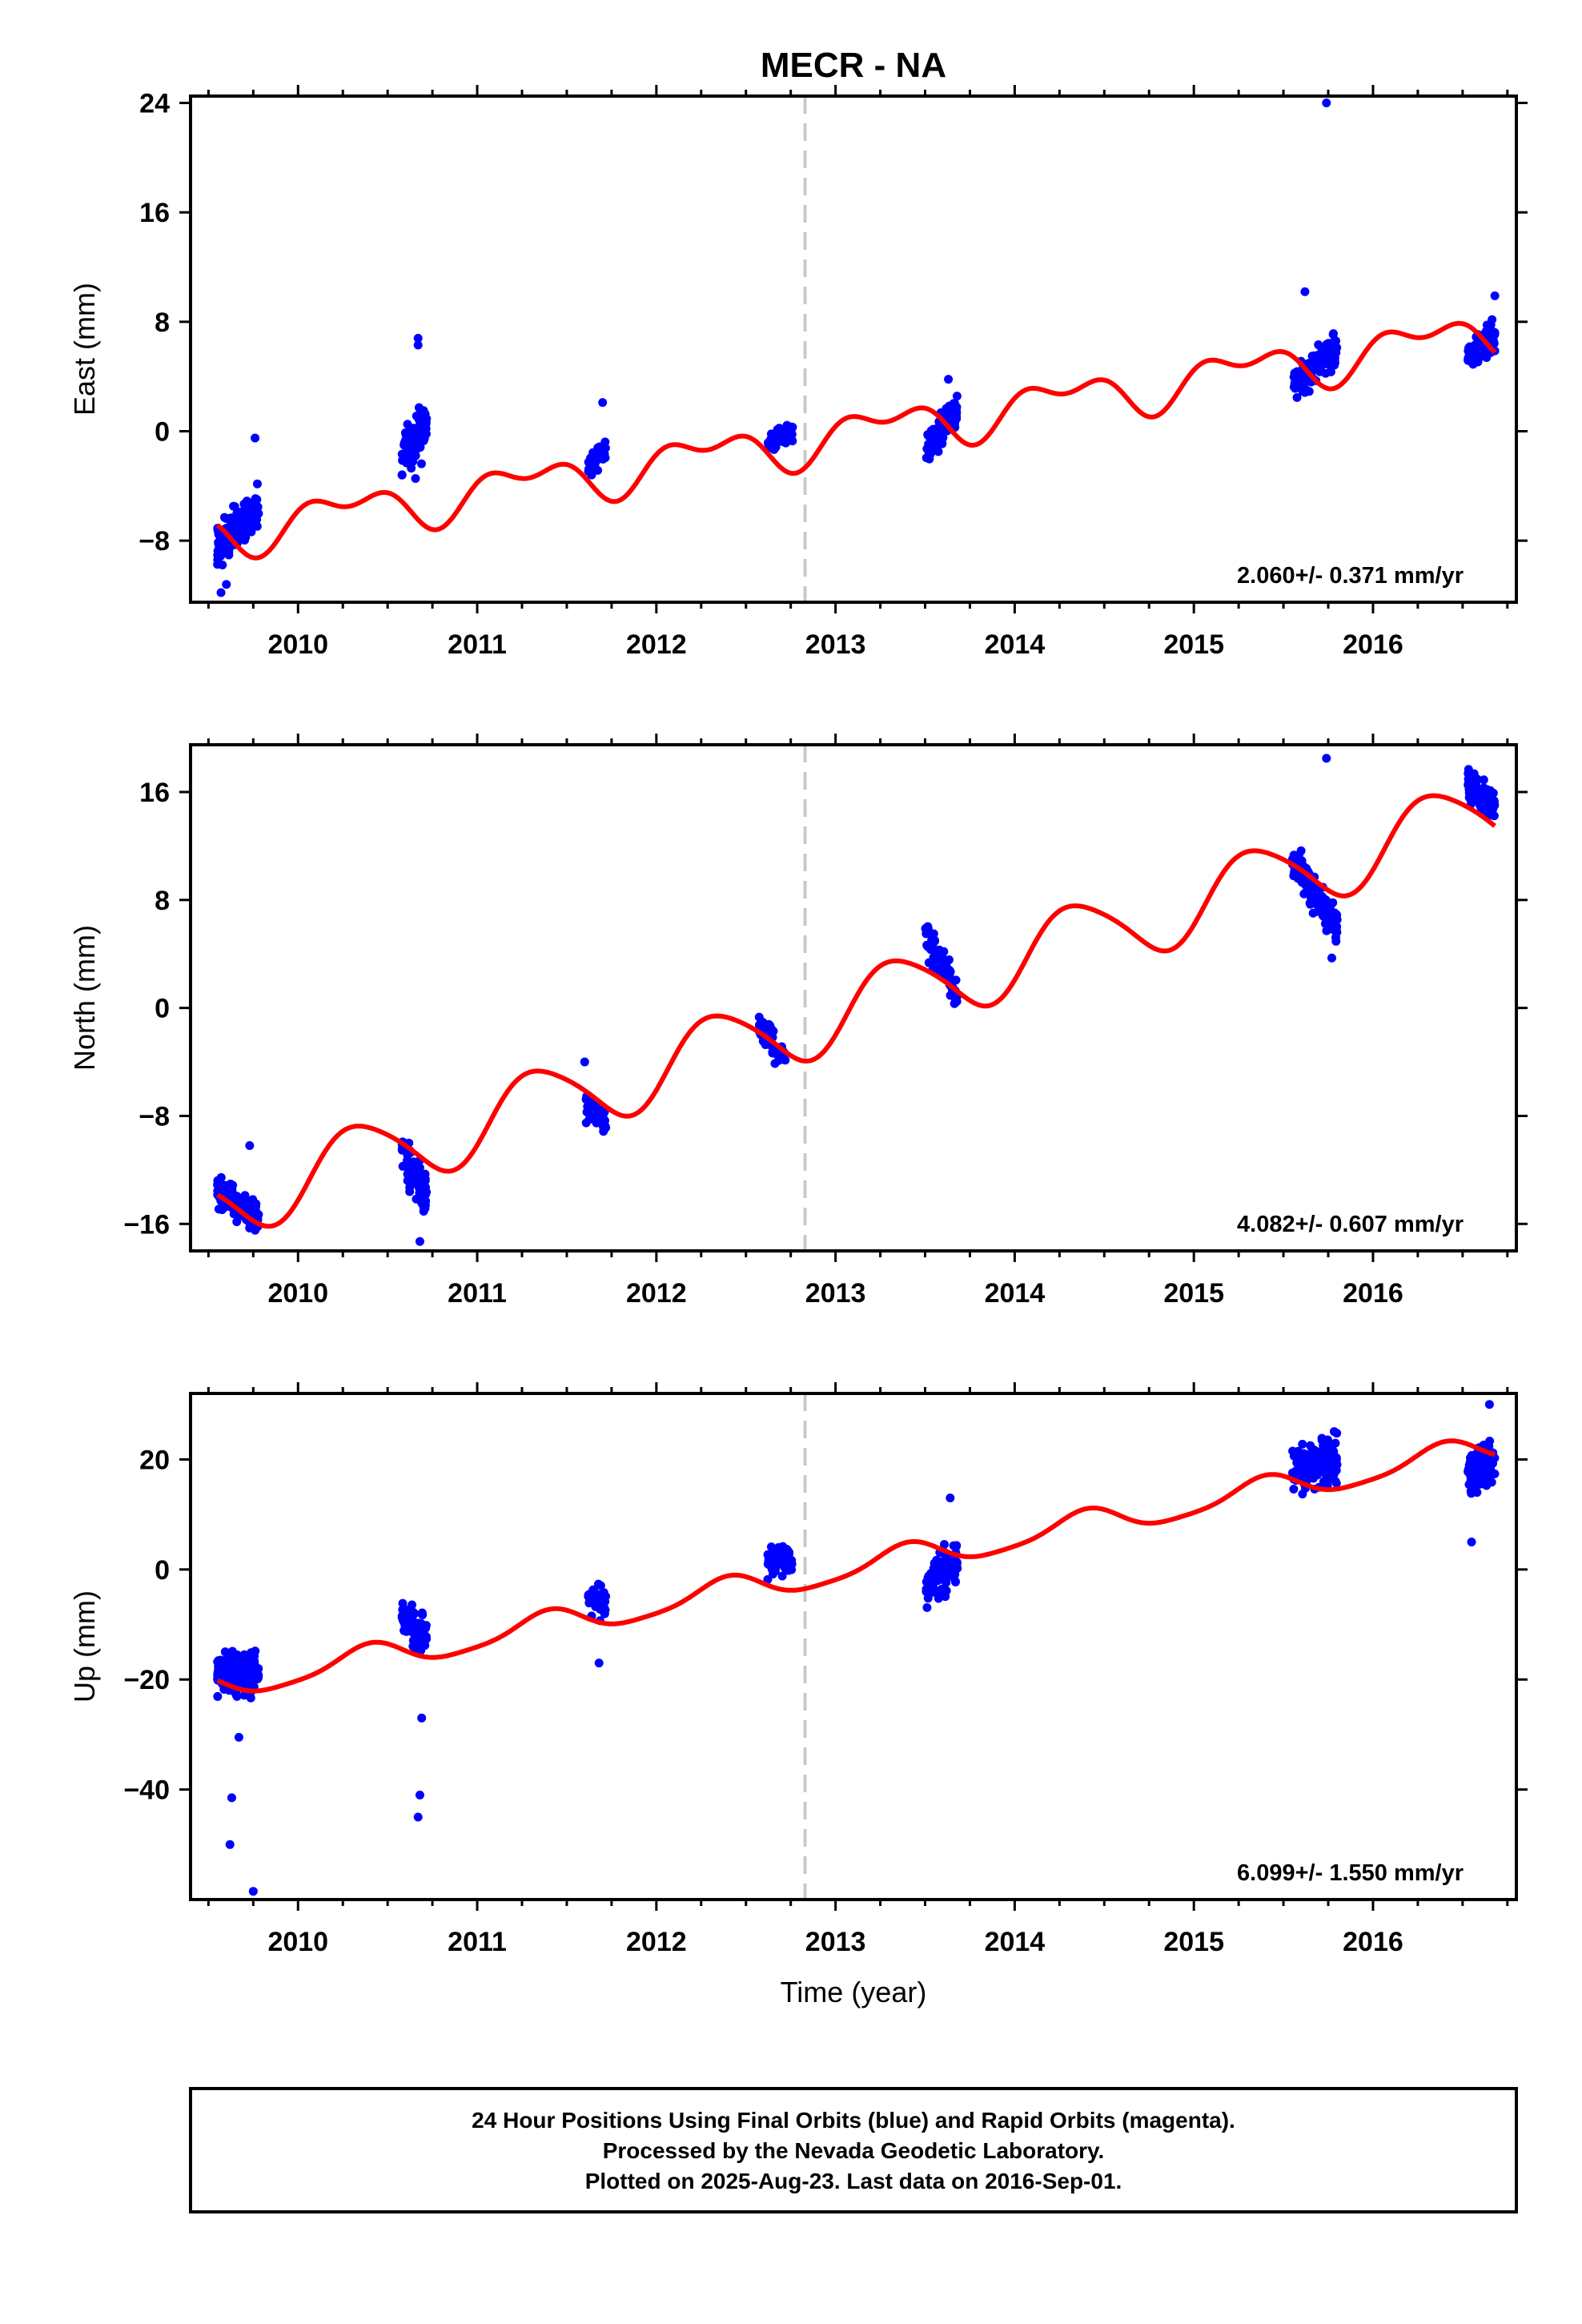 The height and width of the screenshot is (2324, 1582). Describe the element at coordinates (853, 65) in the screenshot. I see `chart-title: MECR - NA` at that location.